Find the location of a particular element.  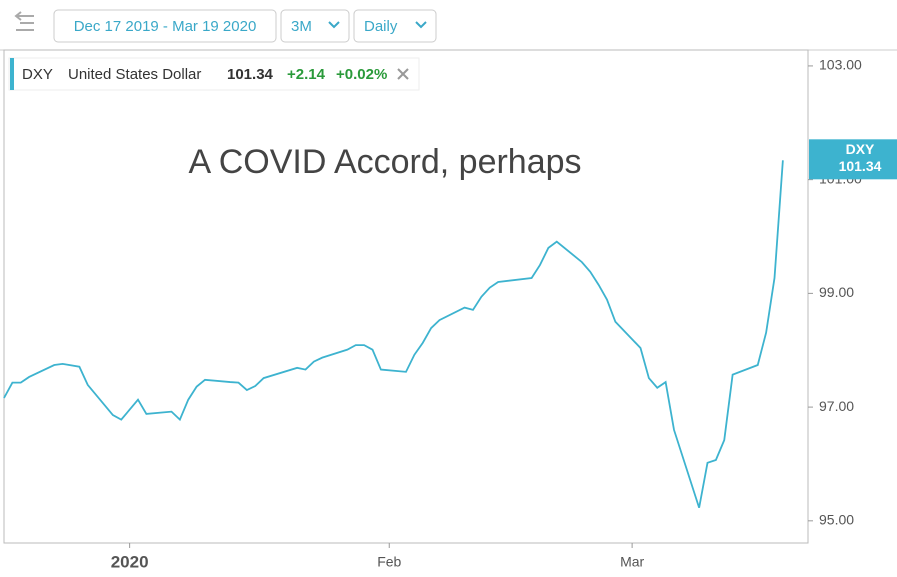

back-icon is located at coordinates (24, 21).